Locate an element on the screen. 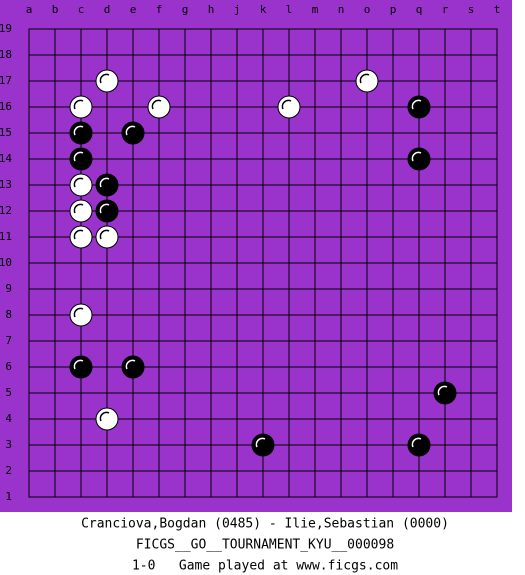 The width and height of the screenshot is (525, 575). column-label: s is located at coordinates (471, 9).